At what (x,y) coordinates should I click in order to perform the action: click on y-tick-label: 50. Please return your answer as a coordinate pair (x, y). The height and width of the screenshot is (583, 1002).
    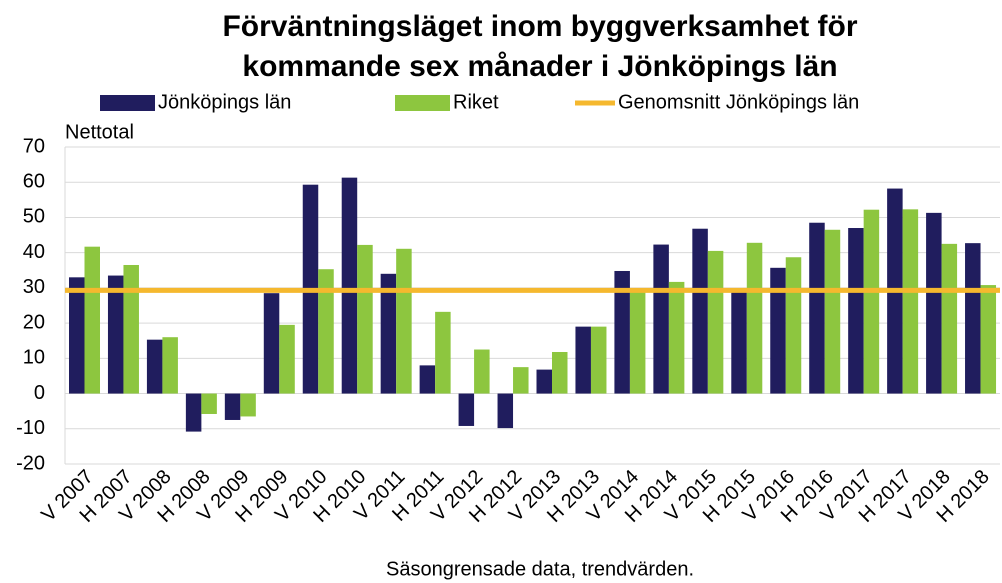
    Looking at the image, I should click on (34, 217).